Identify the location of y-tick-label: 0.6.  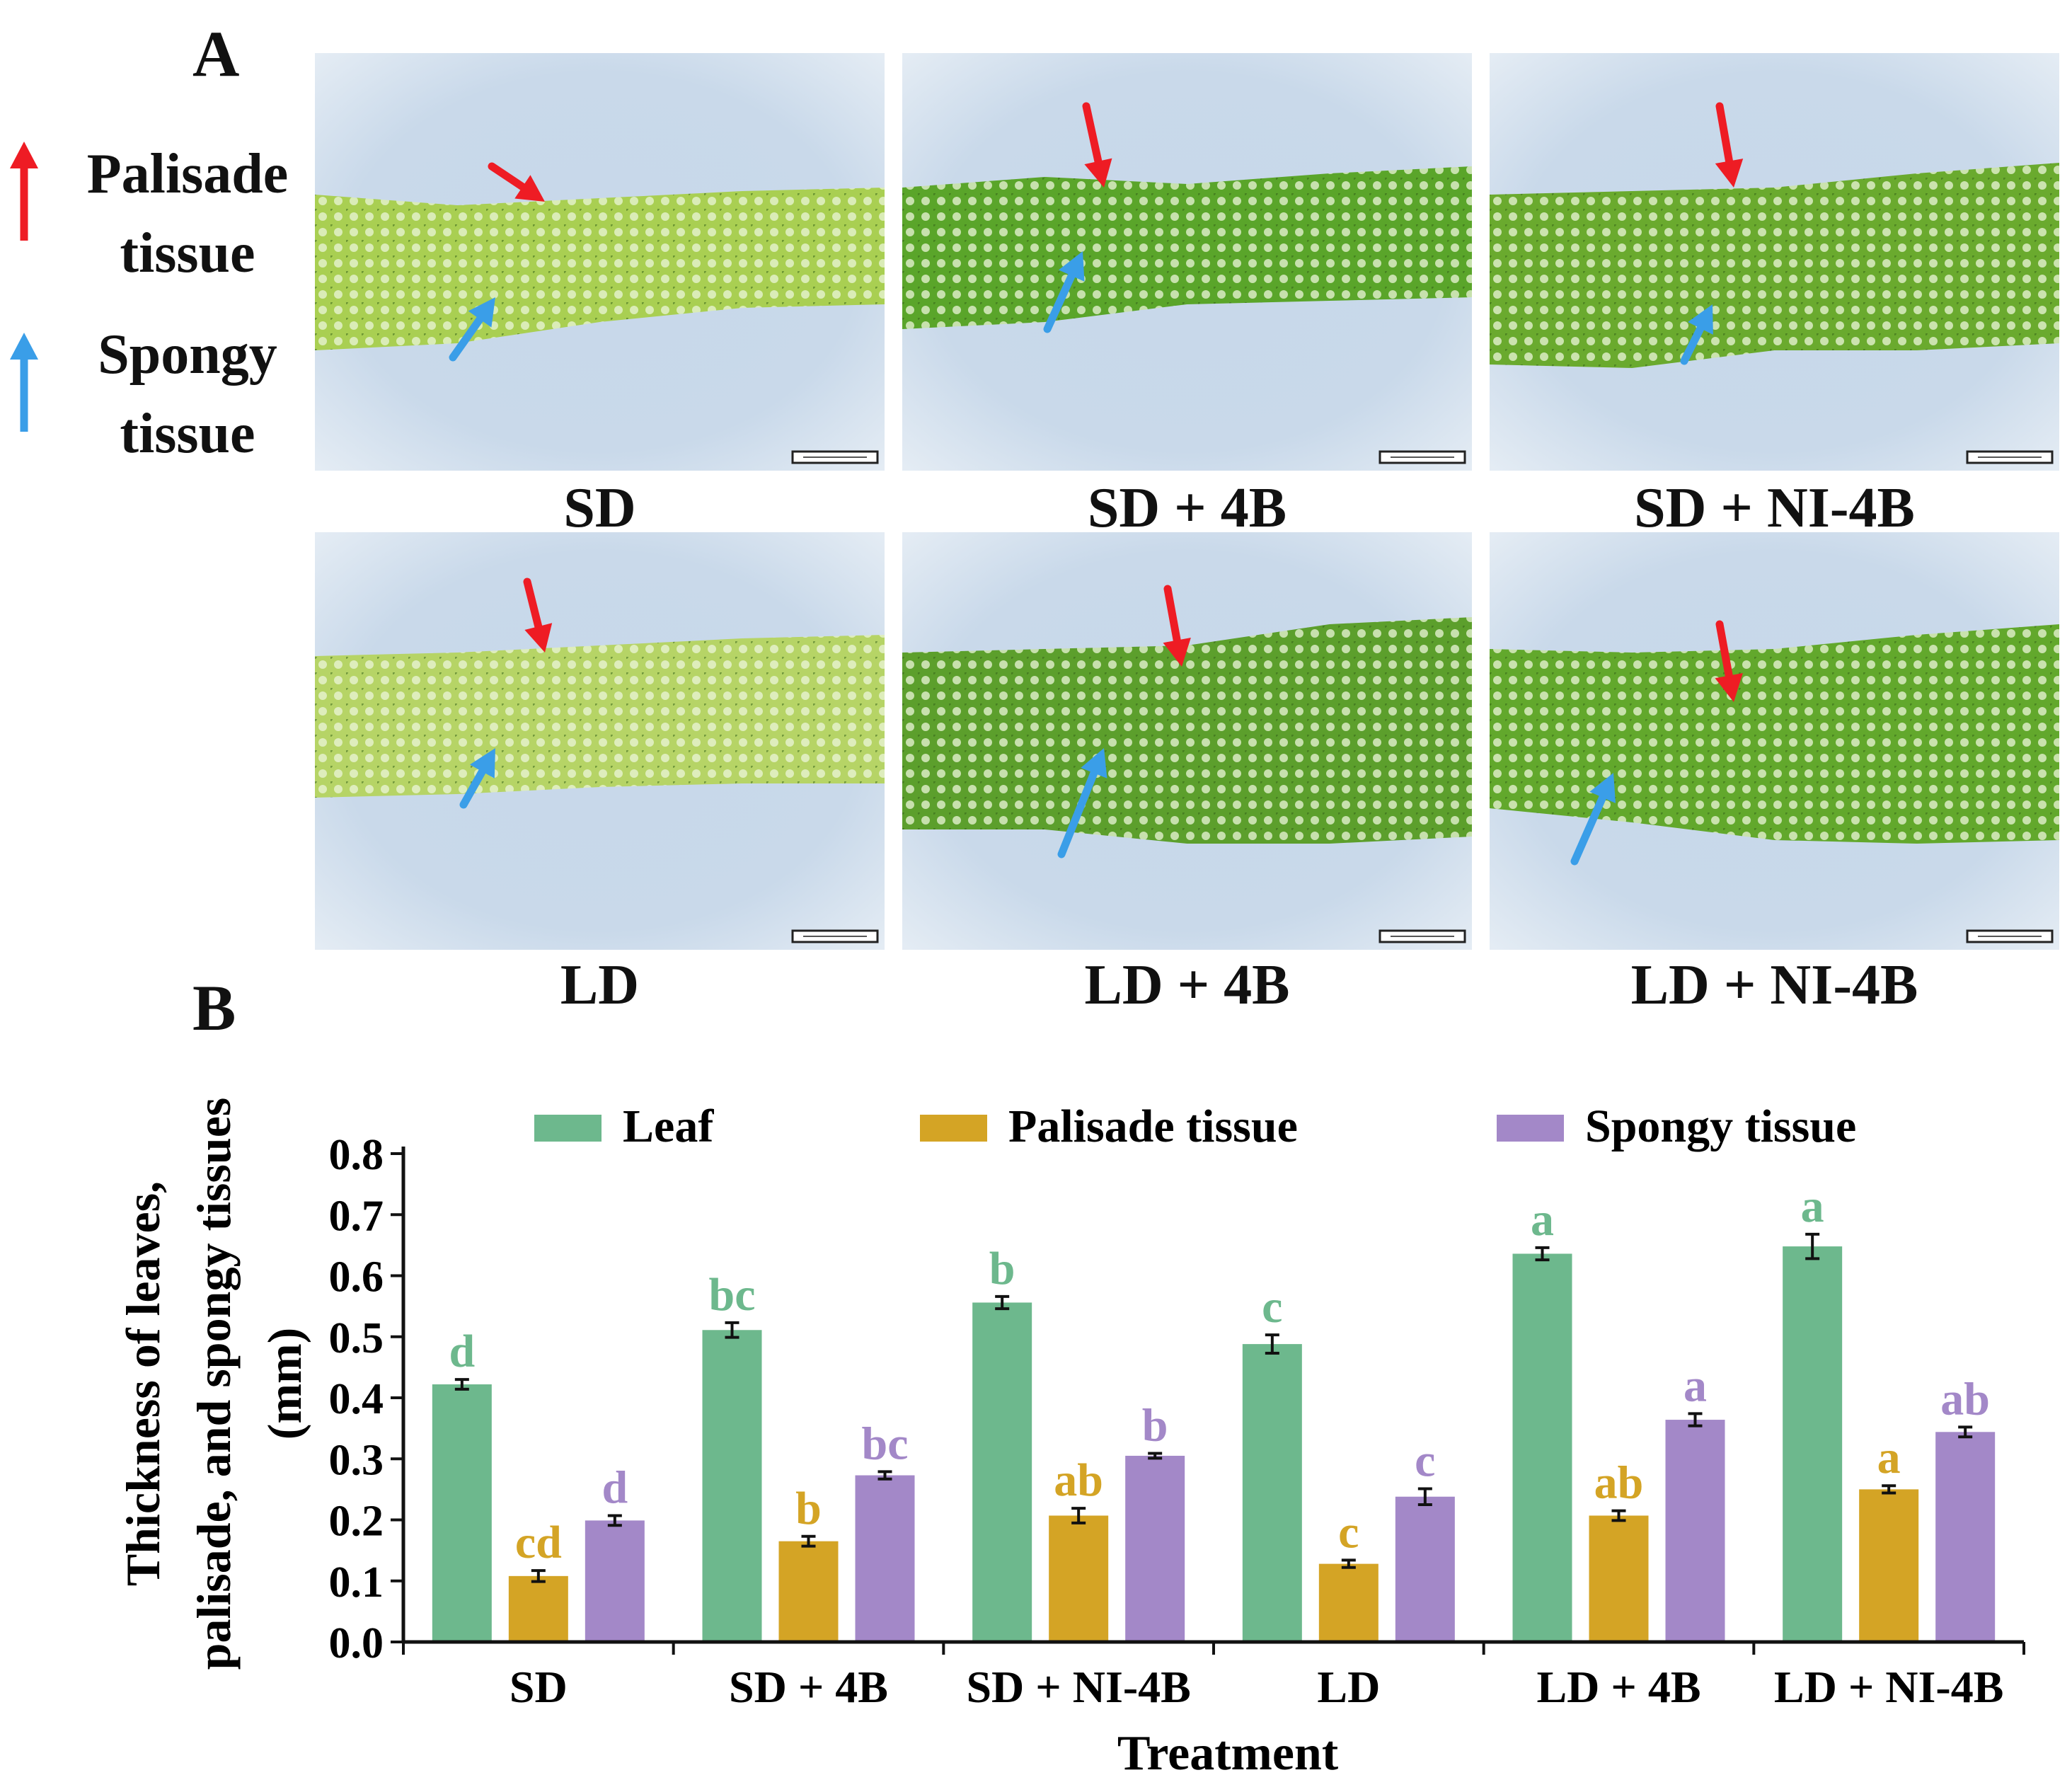
(356, 1277).